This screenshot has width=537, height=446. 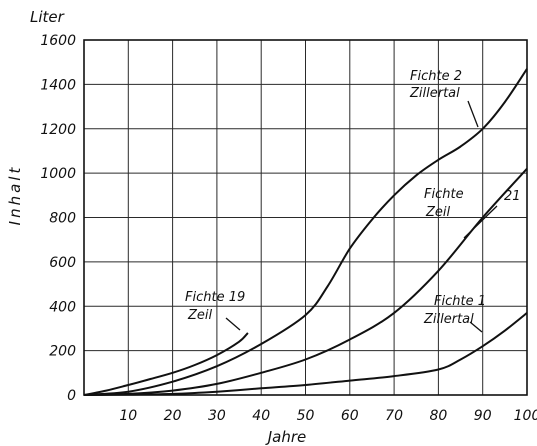 What do you see at coordinates (436, 76) in the screenshot?
I see `label-fichte-2-line1: Fichte 2` at bounding box center [436, 76].